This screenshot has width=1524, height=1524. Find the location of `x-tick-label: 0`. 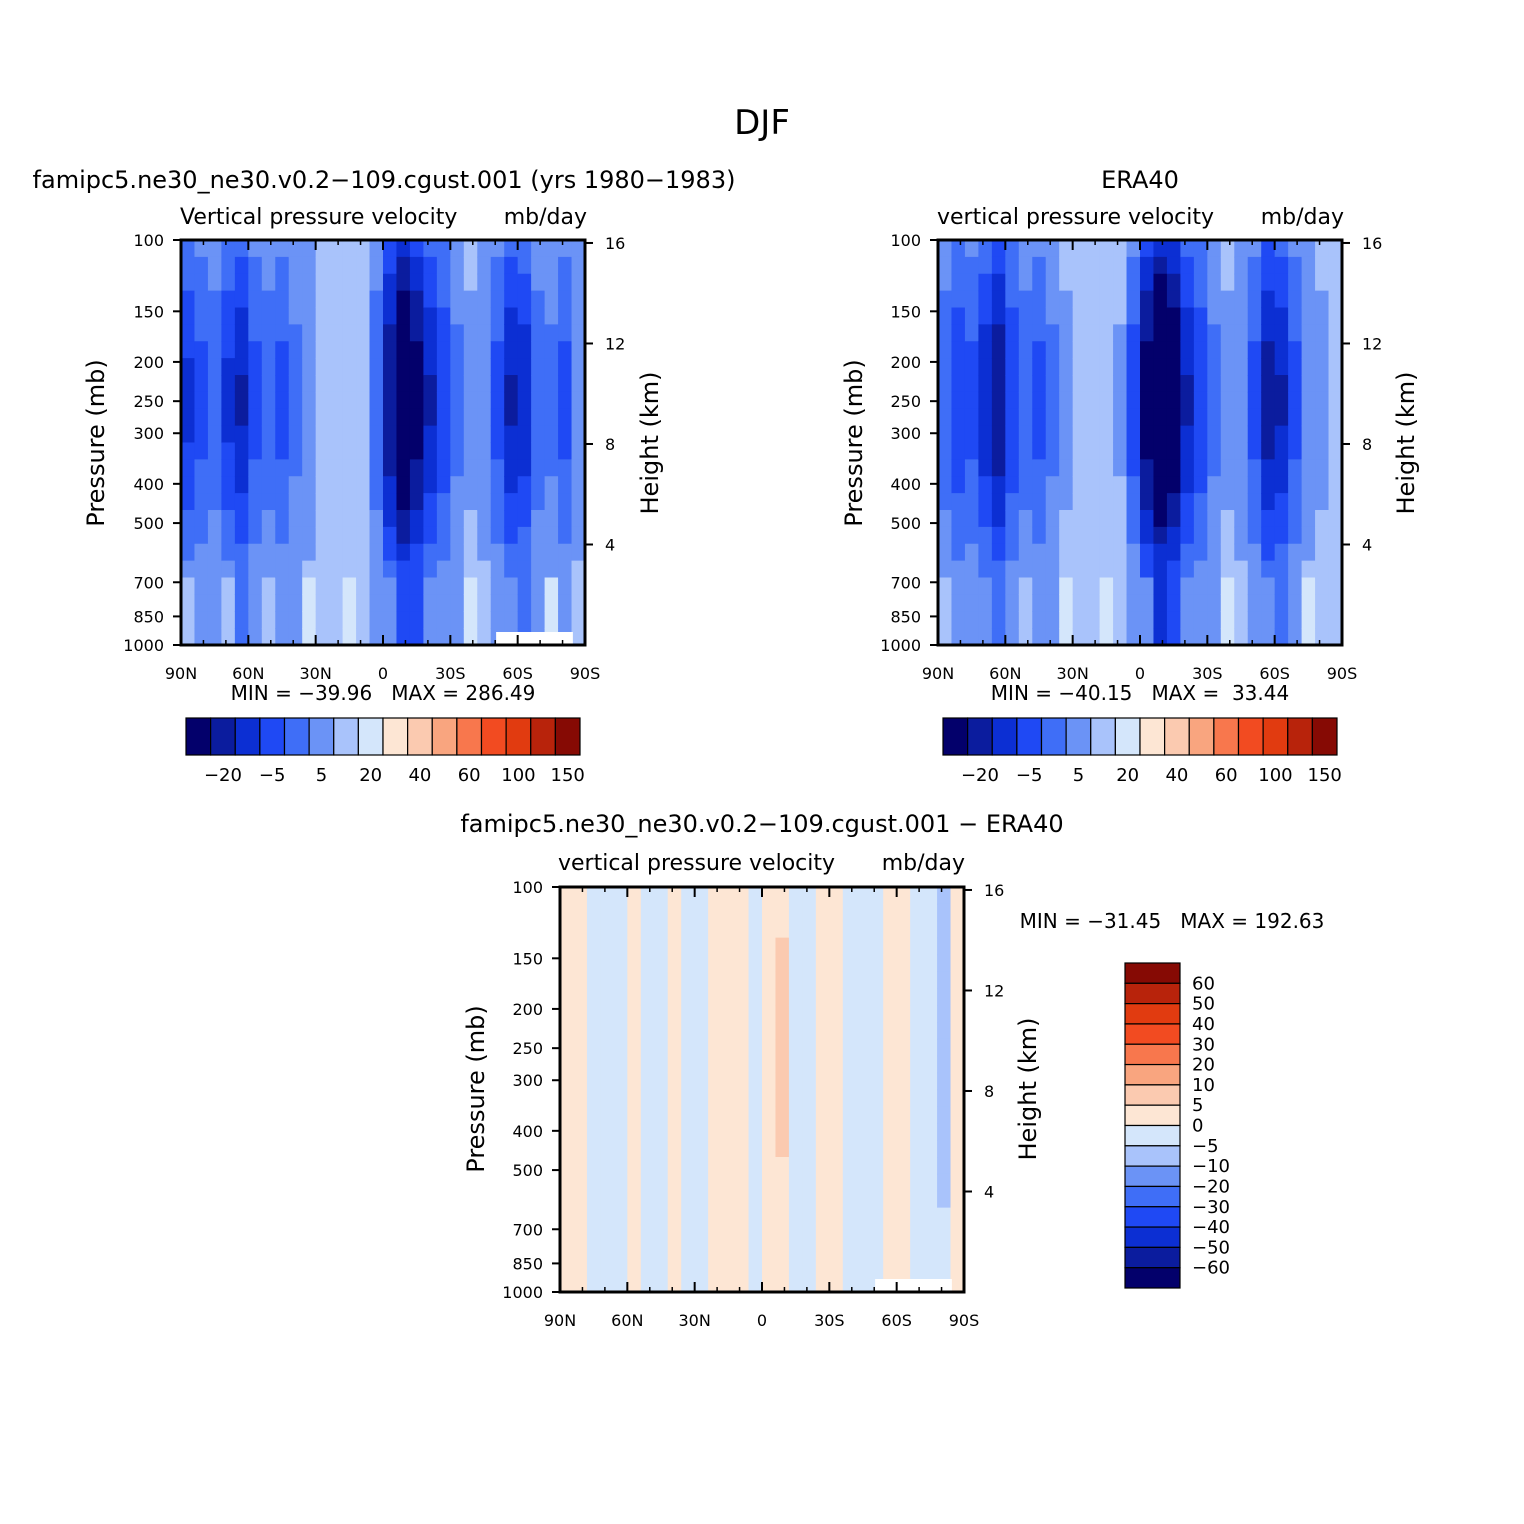

x-tick-label: 0 is located at coordinates (383, 673).